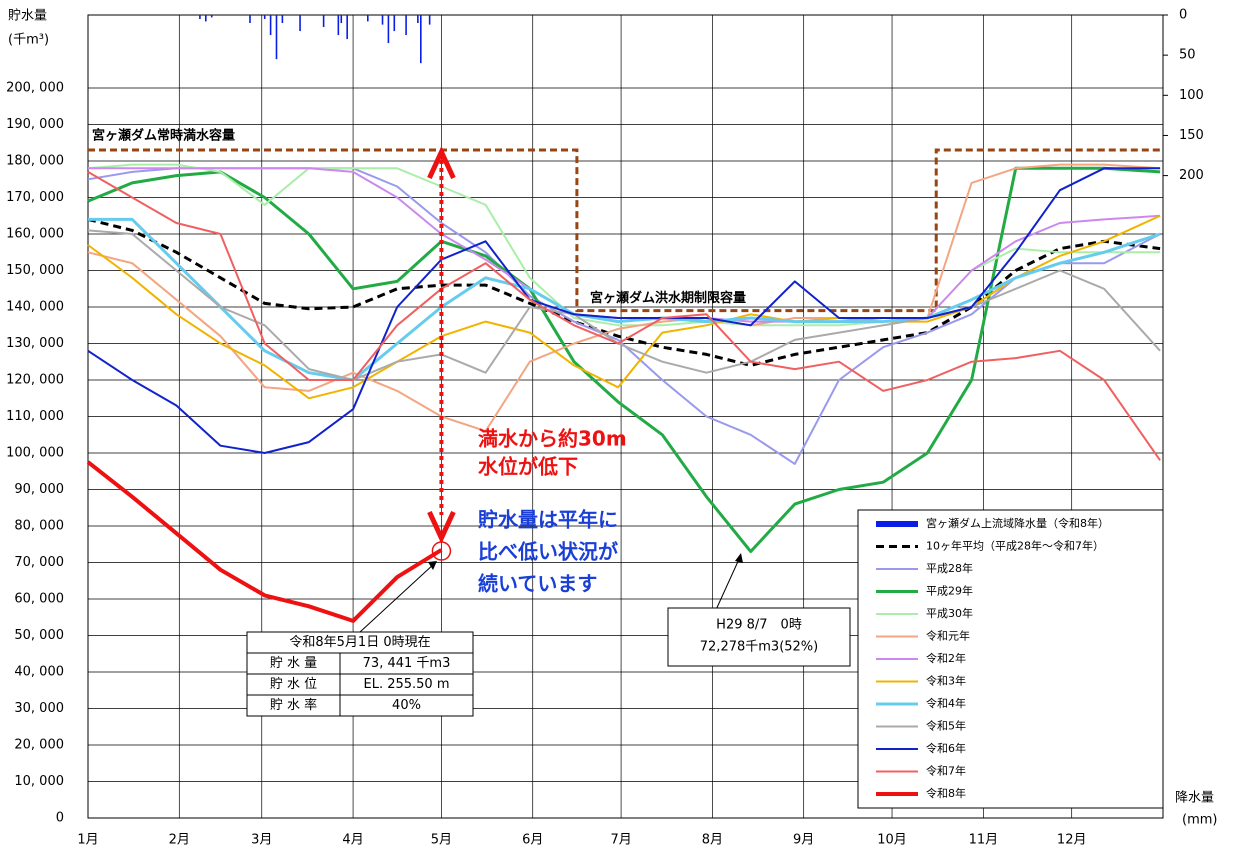  I want to click on legend-label: 10ヶ年平均（平成28年～令和7年）, so click(1015, 546).